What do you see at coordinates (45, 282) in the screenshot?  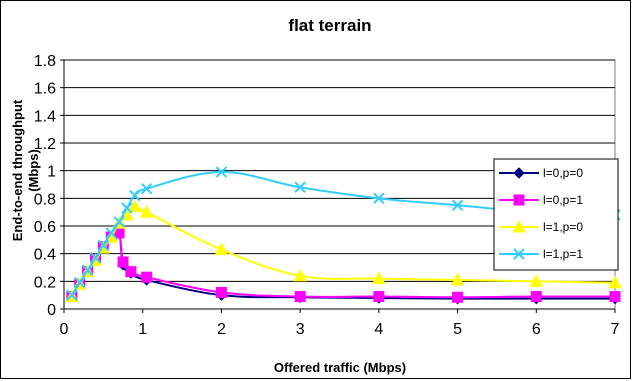 I see `y-tick-label: 0.2` at bounding box center [45, 282].